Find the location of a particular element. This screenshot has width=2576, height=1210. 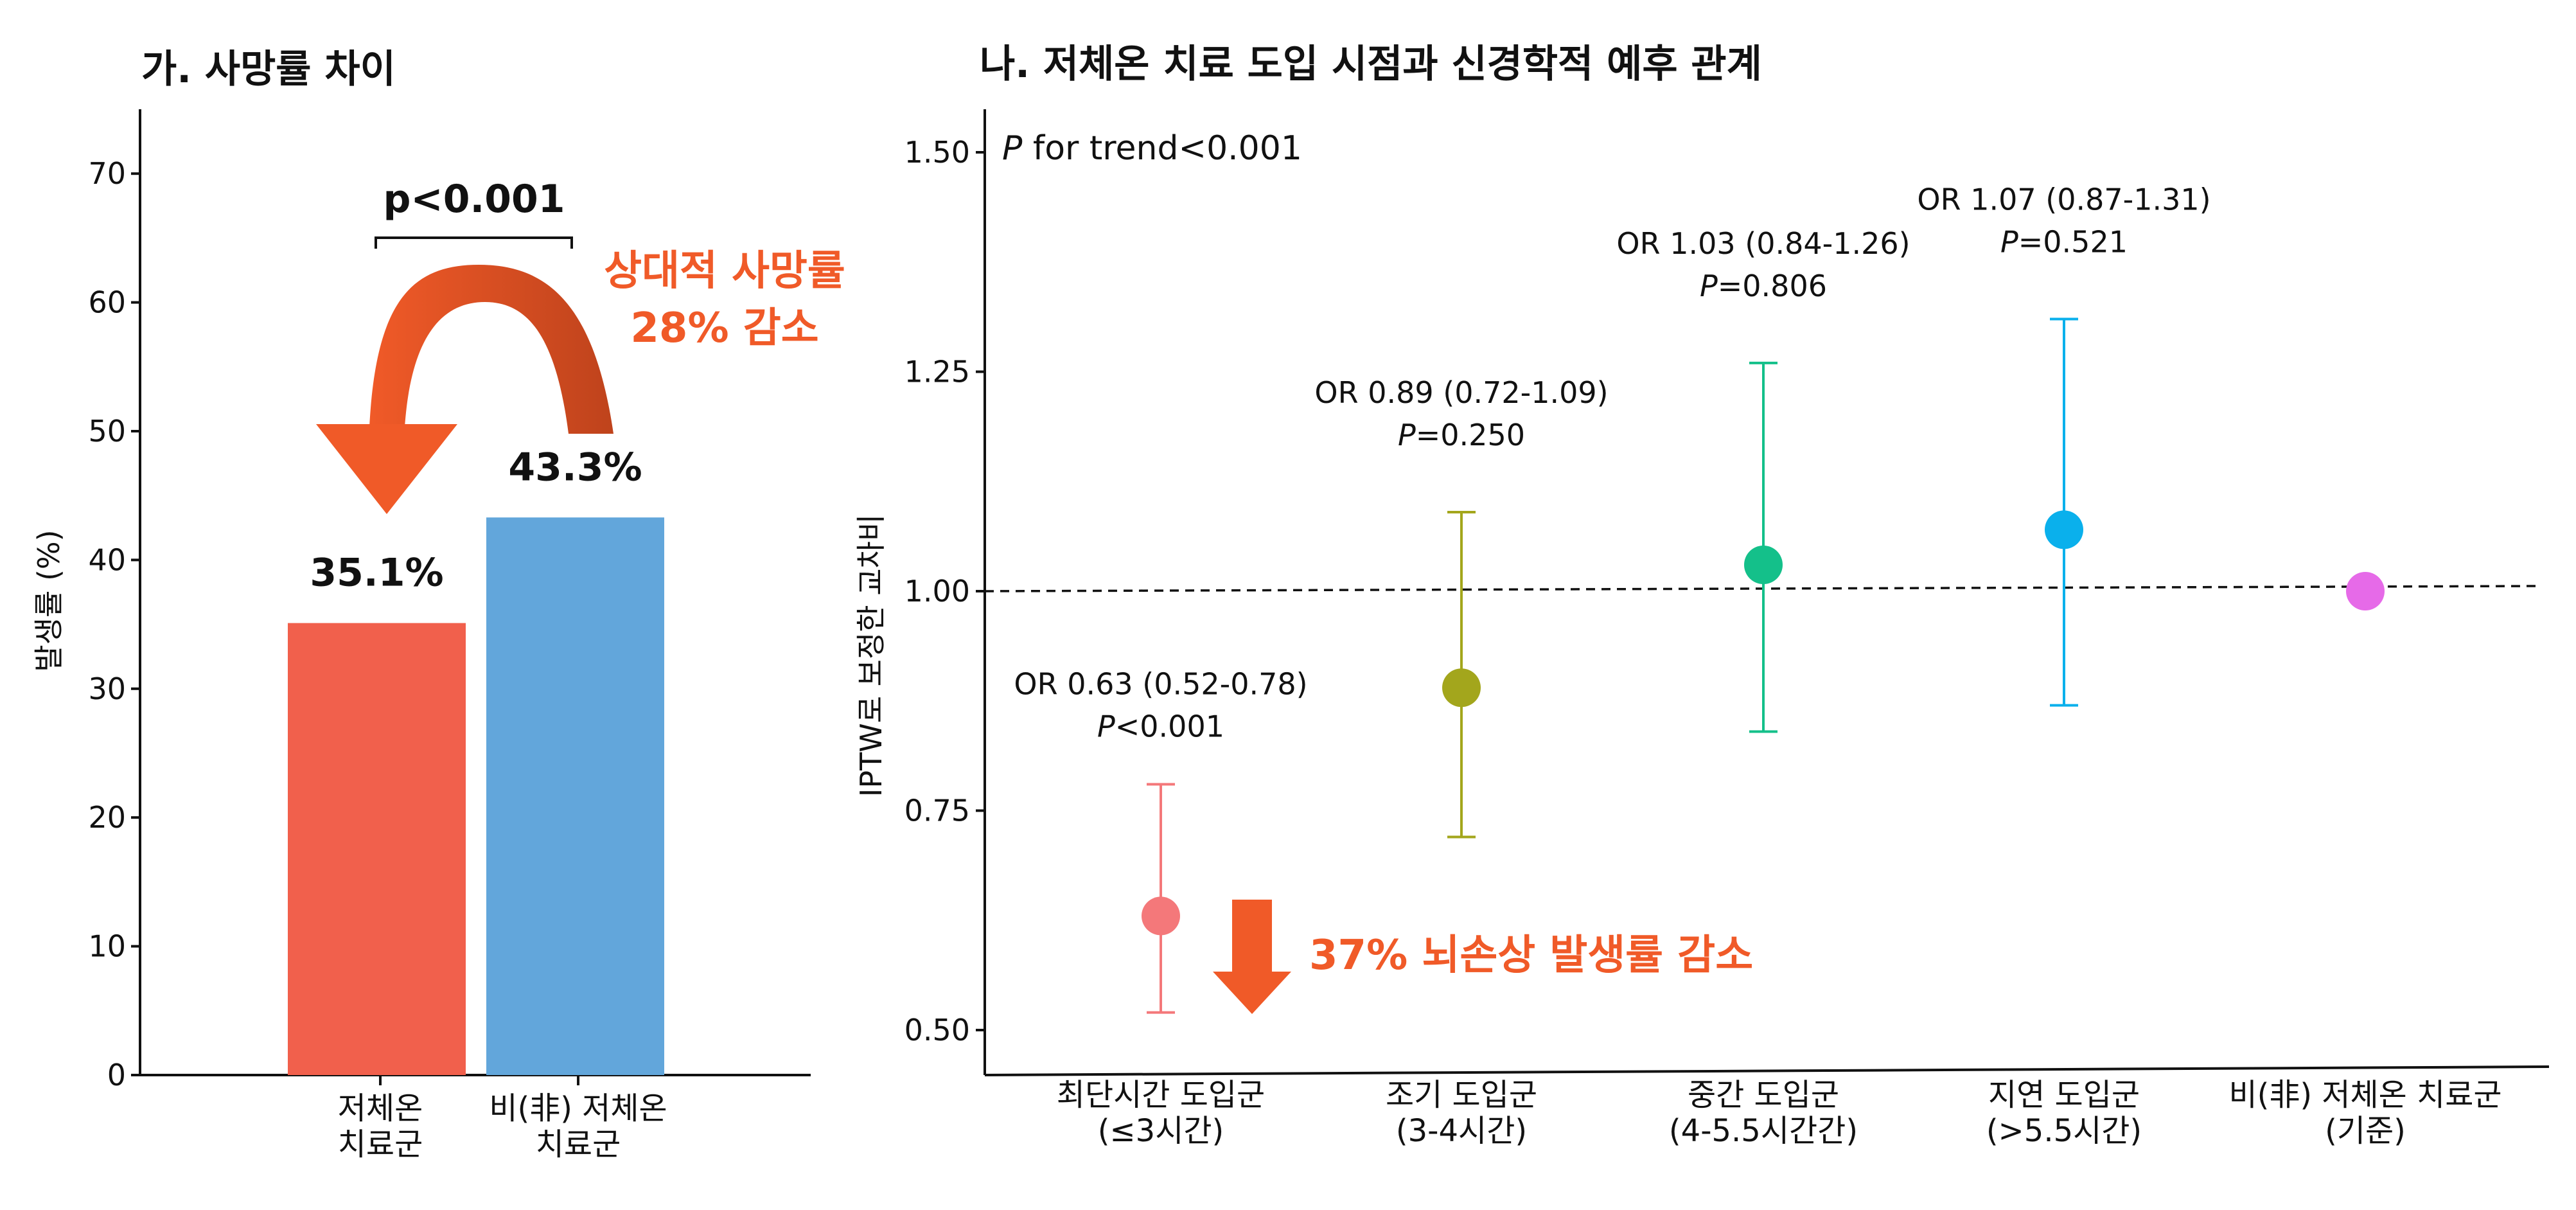

y-tick-label: 0.75 is located at coordinates (937, 811).